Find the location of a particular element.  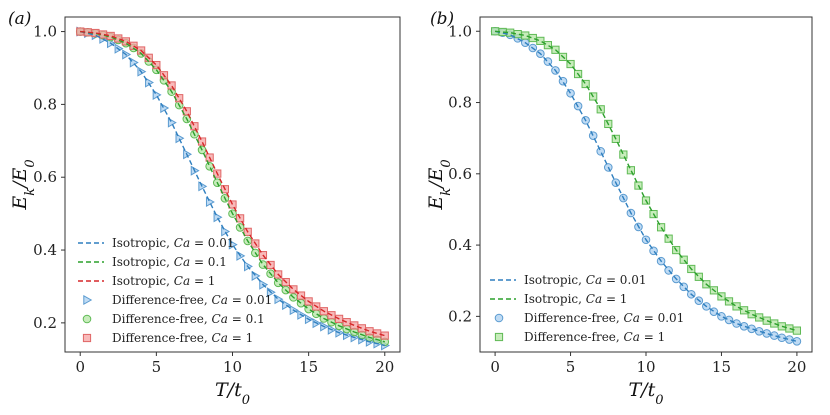

y-label-sub-k: k is located at coordinates (446, 192).